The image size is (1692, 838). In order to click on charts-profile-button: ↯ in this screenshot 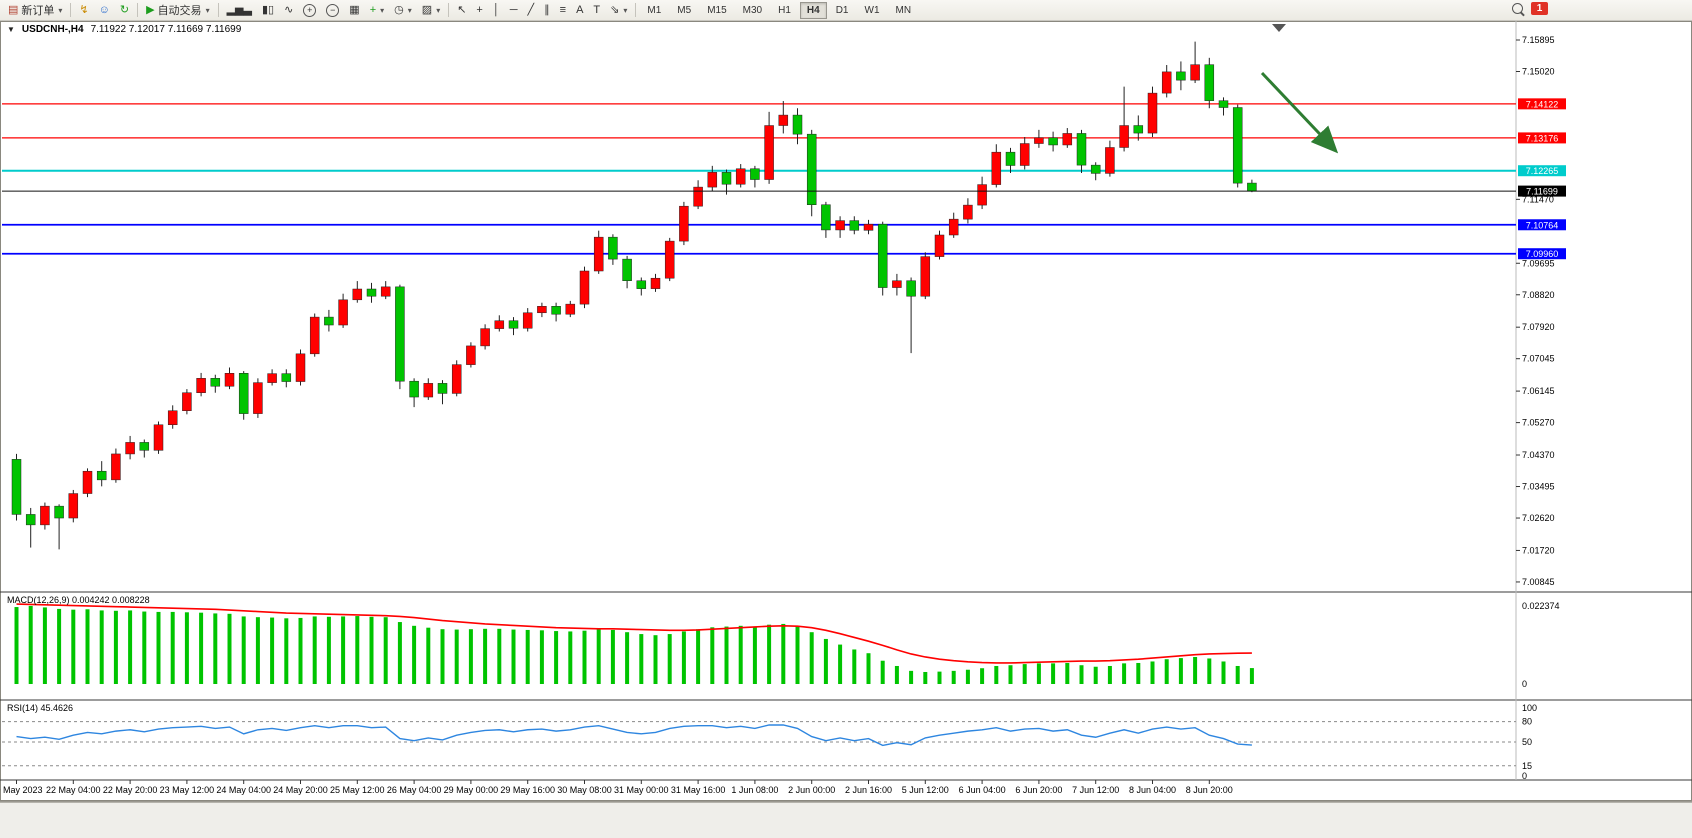, I will do `click(83, 10)`.